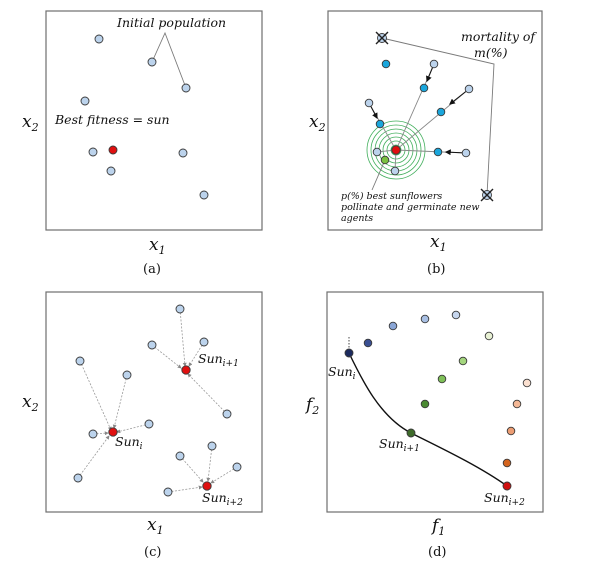 Image resolution: width=590 pixels, height=567 pixels. I want to click on x-axis-label: f1, so click(437, 527).